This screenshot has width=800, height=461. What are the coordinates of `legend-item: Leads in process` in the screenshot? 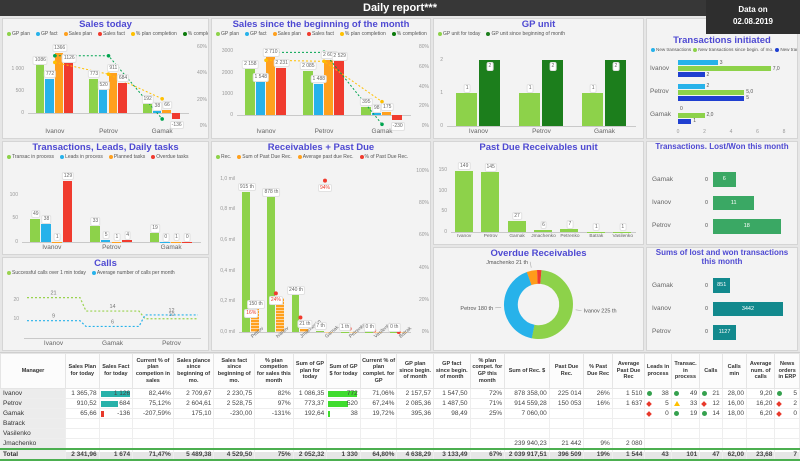 It's located at (81, 157).